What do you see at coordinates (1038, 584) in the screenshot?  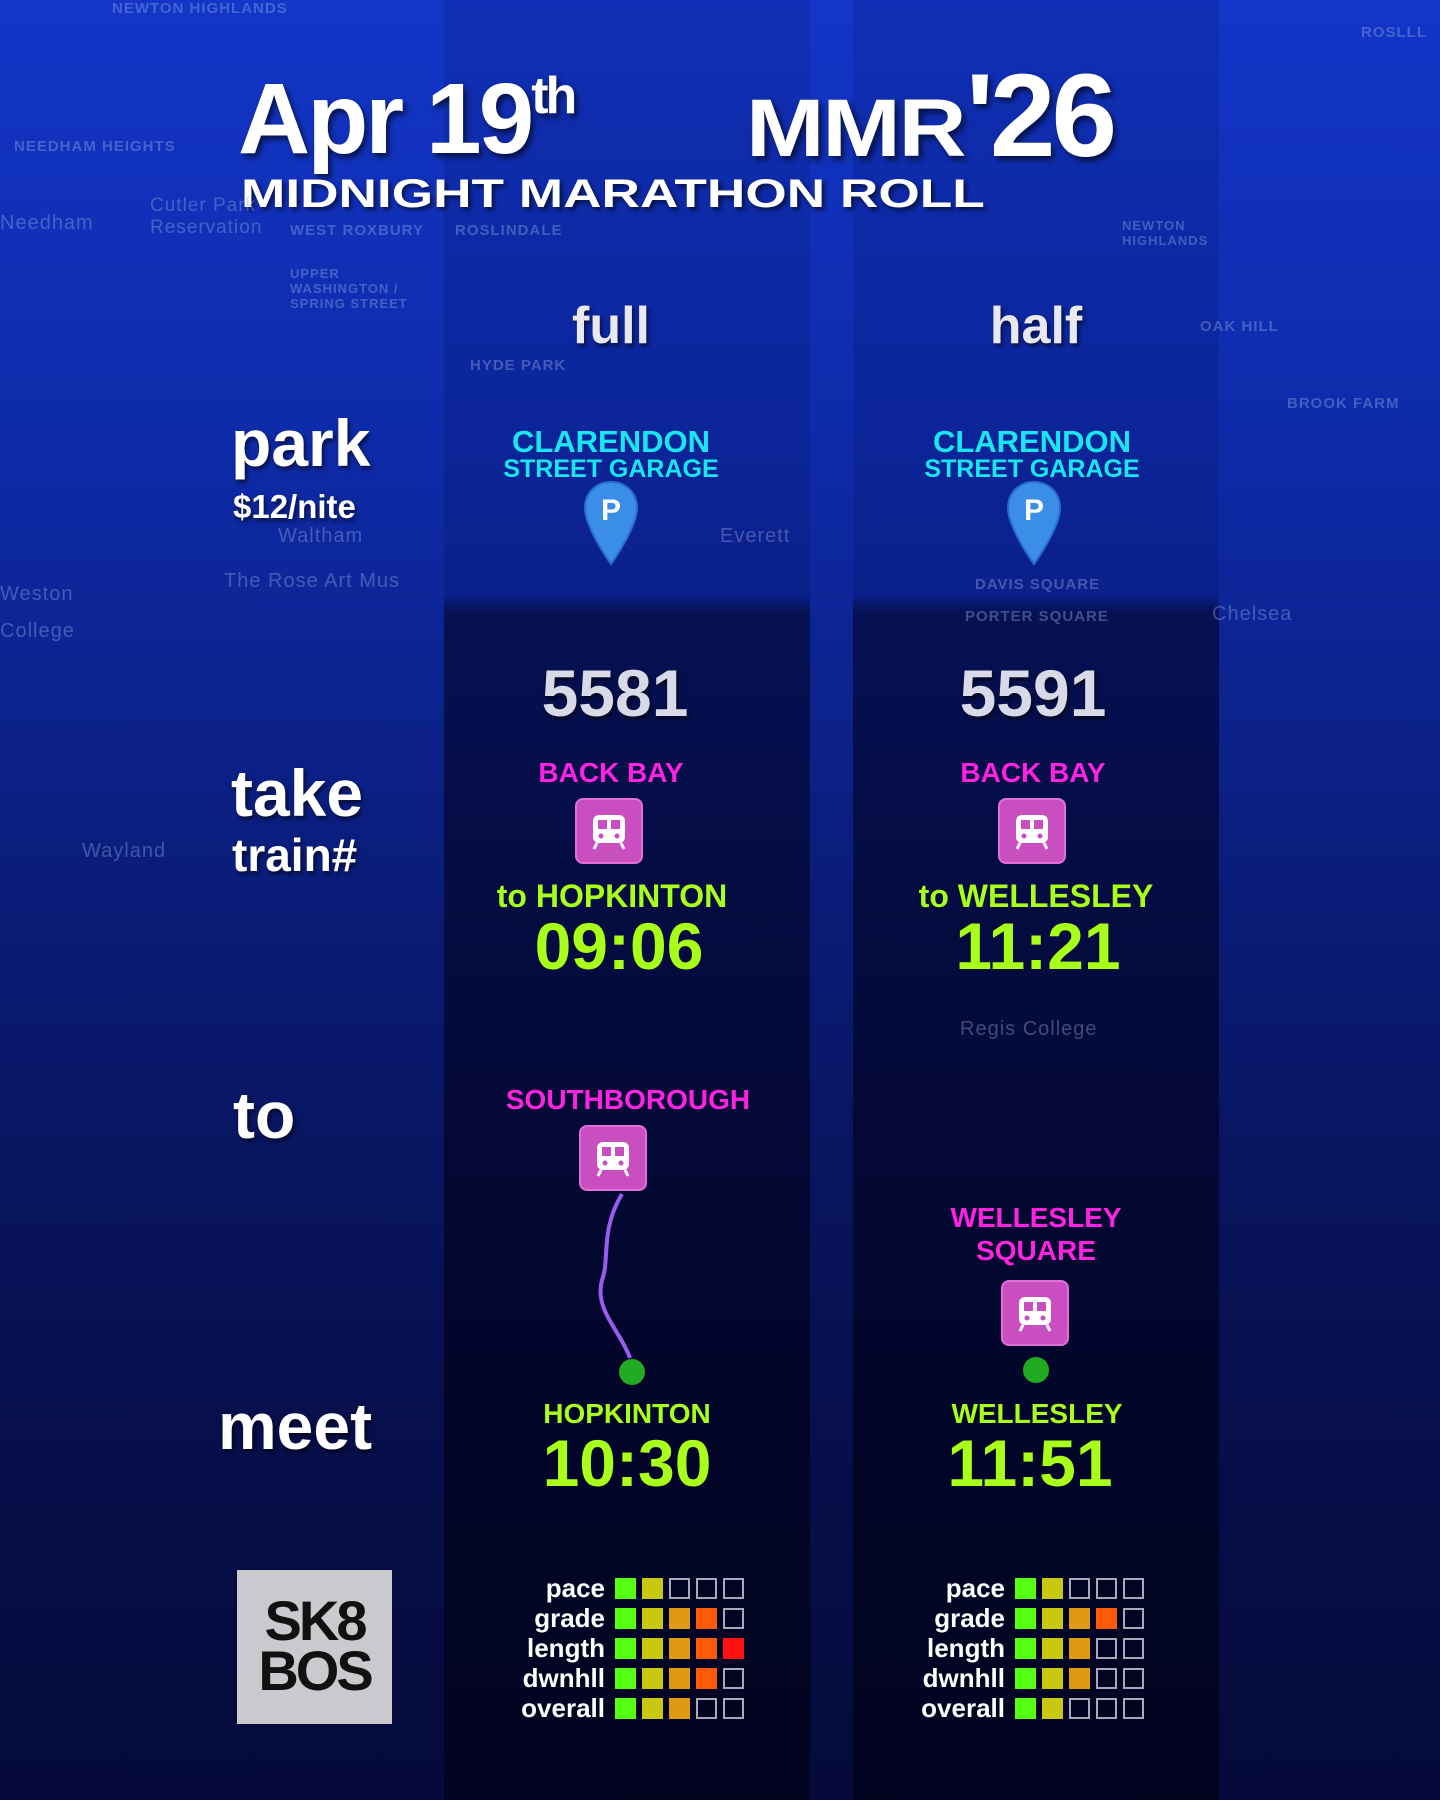 I see `map-label: DAVIS SQUARE` at bounding box center [1038, 584].